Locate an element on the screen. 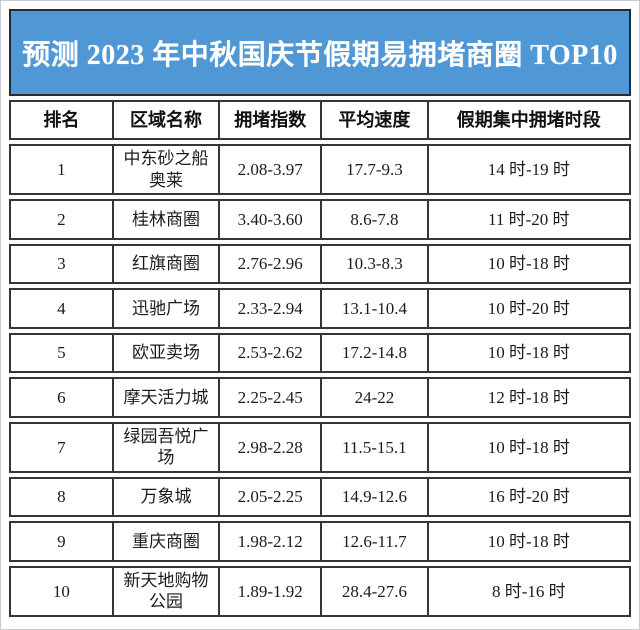 The width and height of the screenshot is (640, 630). cell-rank: 4 is located at coordinates (61, 308).